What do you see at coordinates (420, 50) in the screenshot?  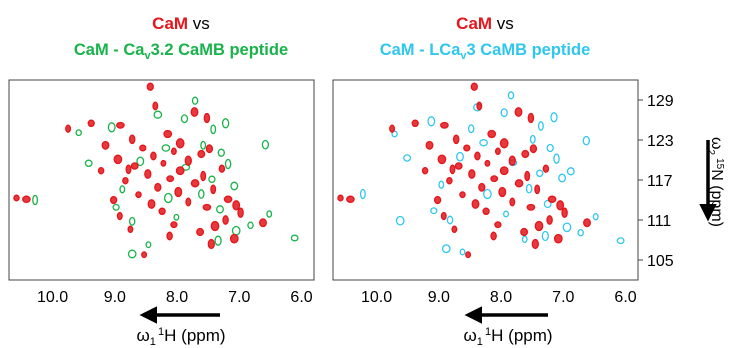 I see `panel-2-title-a: CaM - LCa` at bounding box center [420, 50].